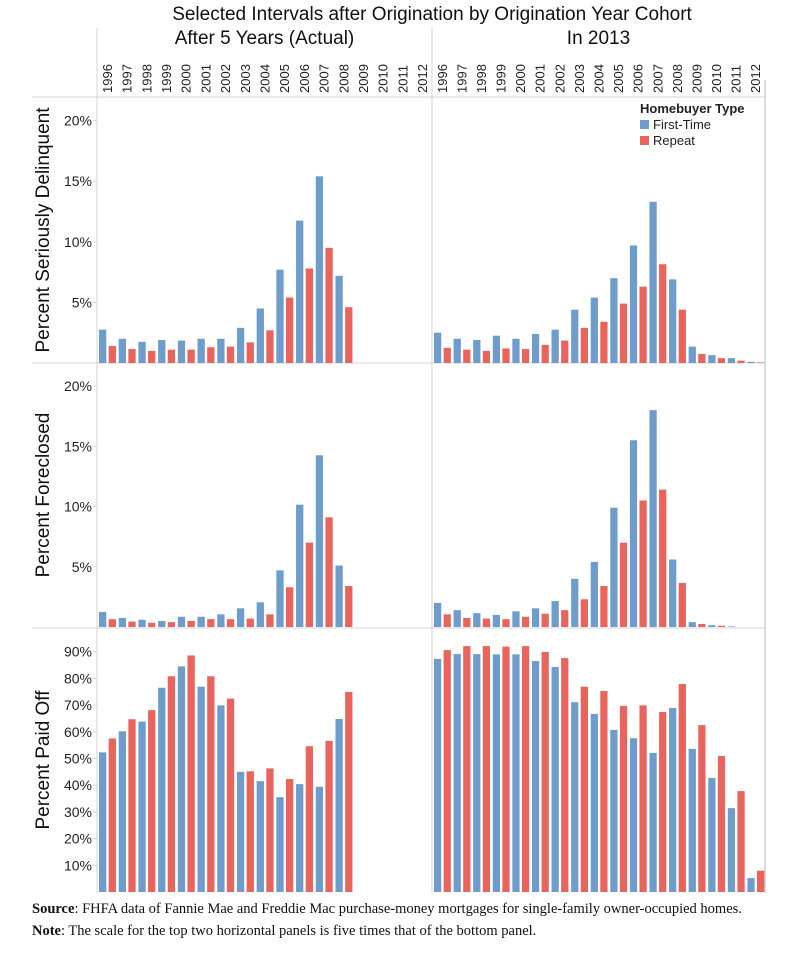 The height and width of the screenshot is (965, 787). Describe the element at coordinates (677, 78) in the screenshot. I see `x-tick-label: 2008` at that location.